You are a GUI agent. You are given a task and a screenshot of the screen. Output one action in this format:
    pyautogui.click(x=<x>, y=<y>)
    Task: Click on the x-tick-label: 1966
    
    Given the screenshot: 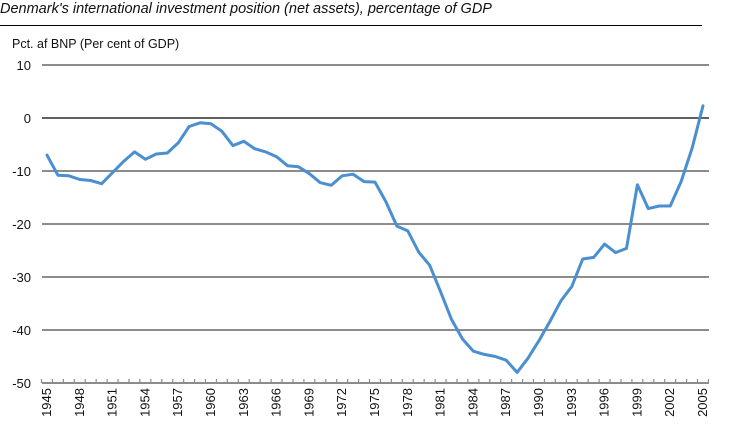 What is the action you would take?
    pyautogui.click(x=276, y=402)
    